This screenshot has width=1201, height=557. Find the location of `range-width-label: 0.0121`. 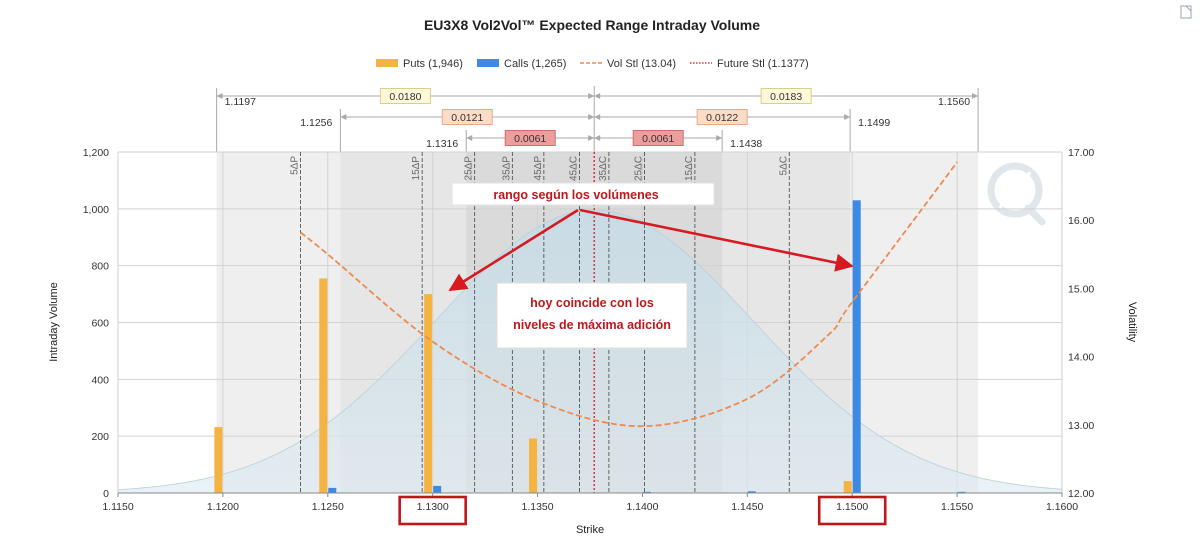

range-width-label: 0.0121 is located at coordinates (467, 118).